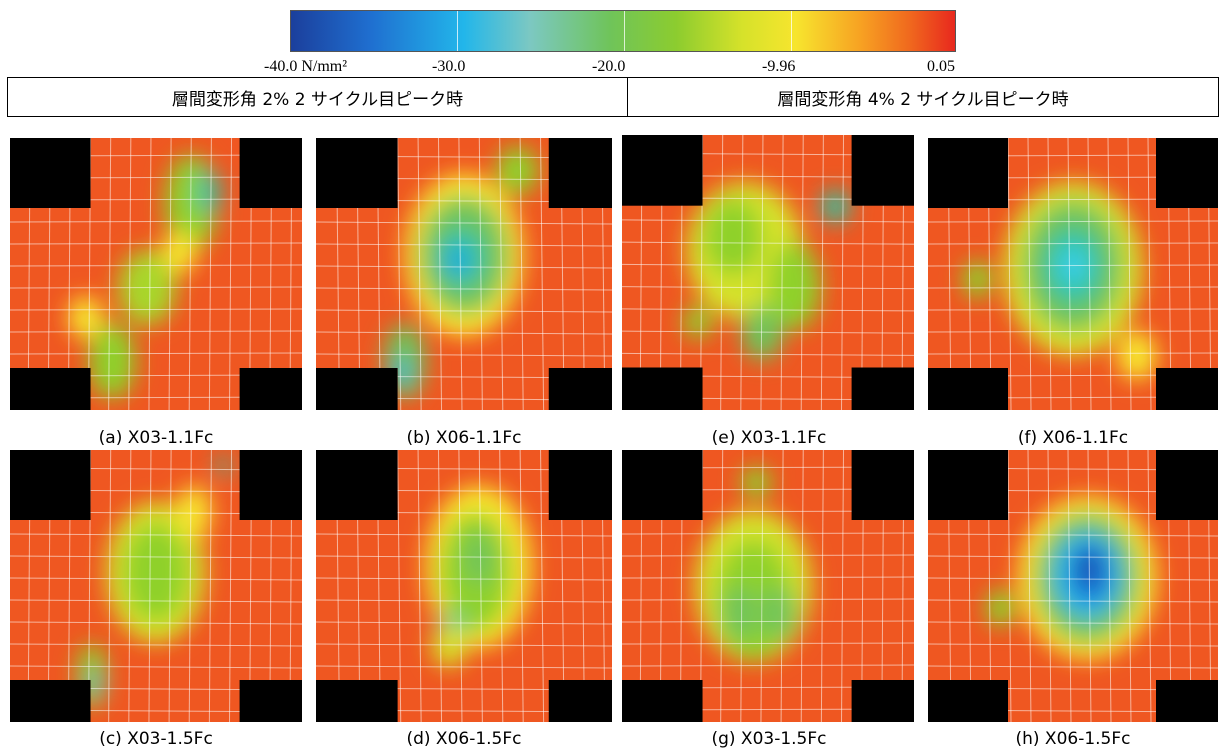 This screenshot has height=751, width=1226. What do you see at coordinates (941, 66) in the screenshot?
I see `scale-tick-max: 0.05` at bounding box center [941, 66].